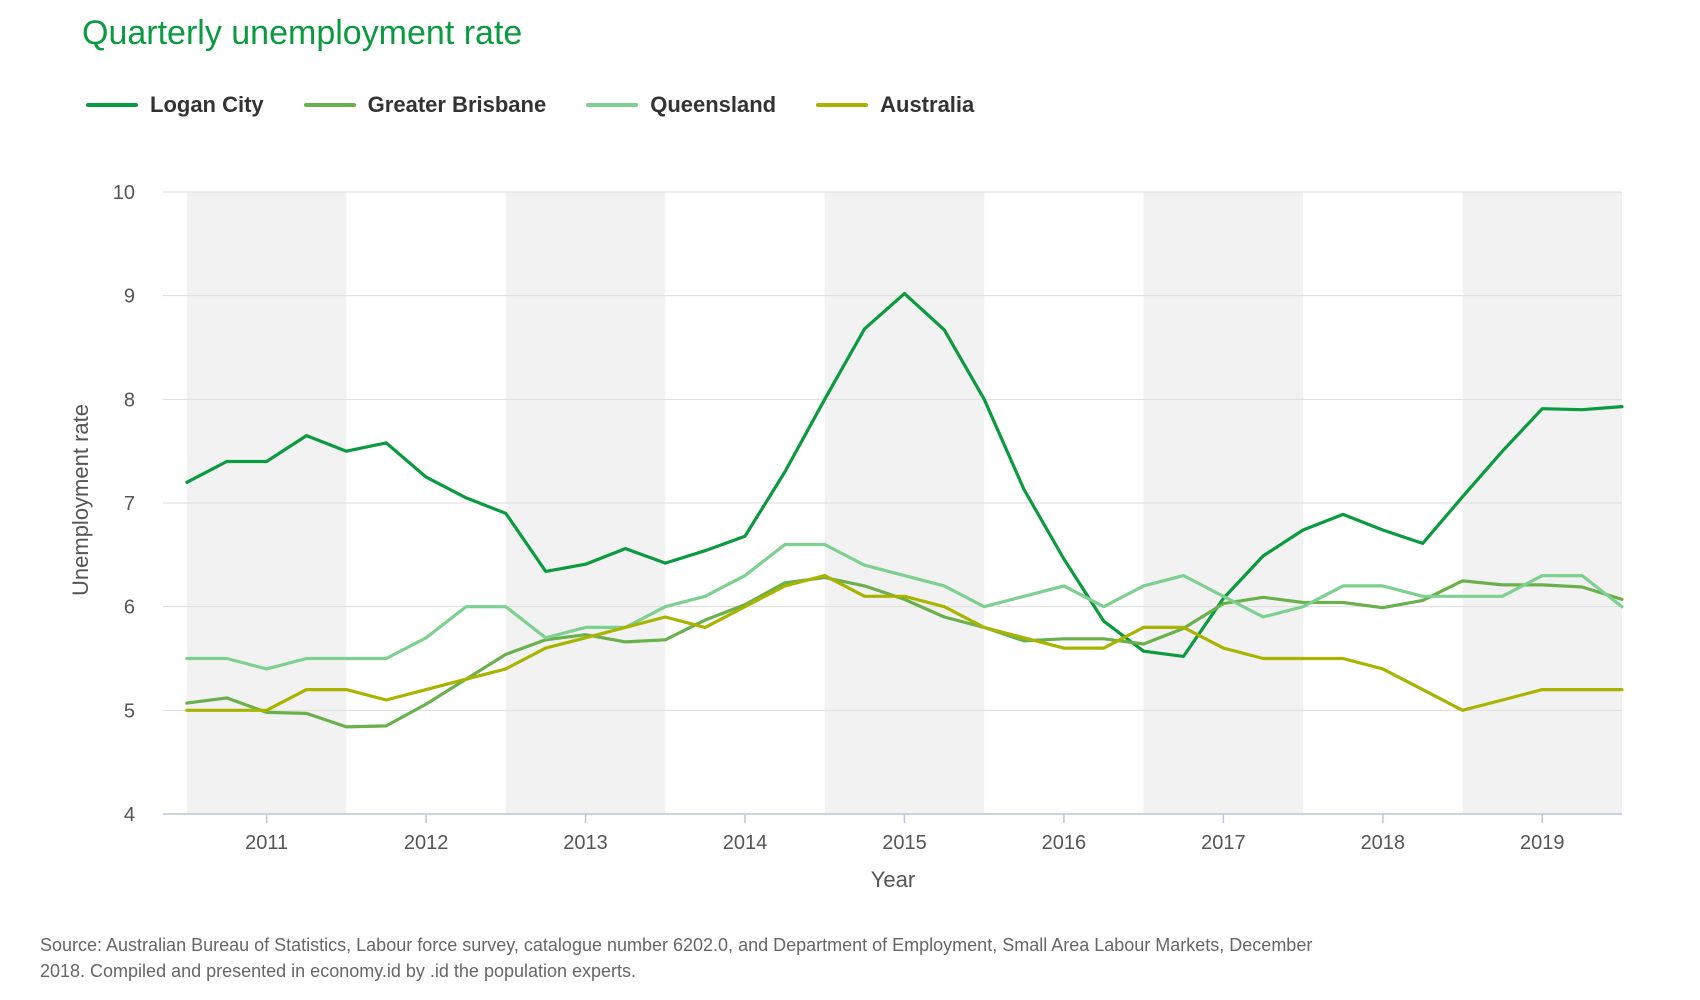 Image resolution: width=1700 pixels, height=1000 pixels. Describe the element at coordinates (1064, 843) in the screenshot. I see `x-tick-label: 2016` at that location.